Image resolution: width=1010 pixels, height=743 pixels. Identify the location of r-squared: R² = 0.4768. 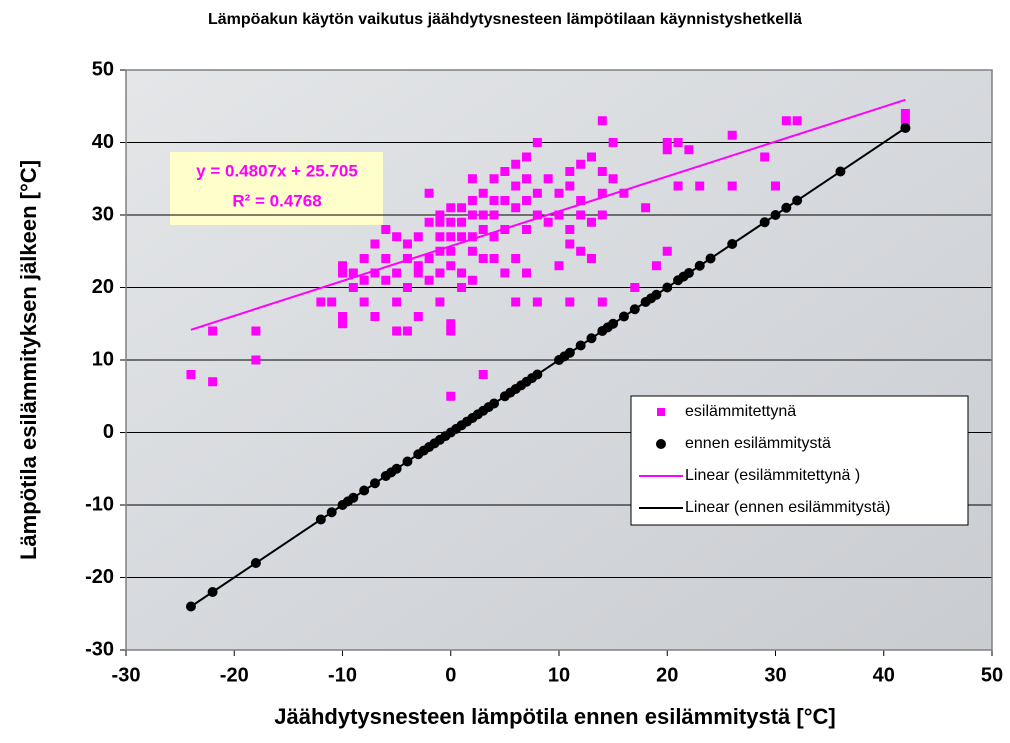
(276, 200).